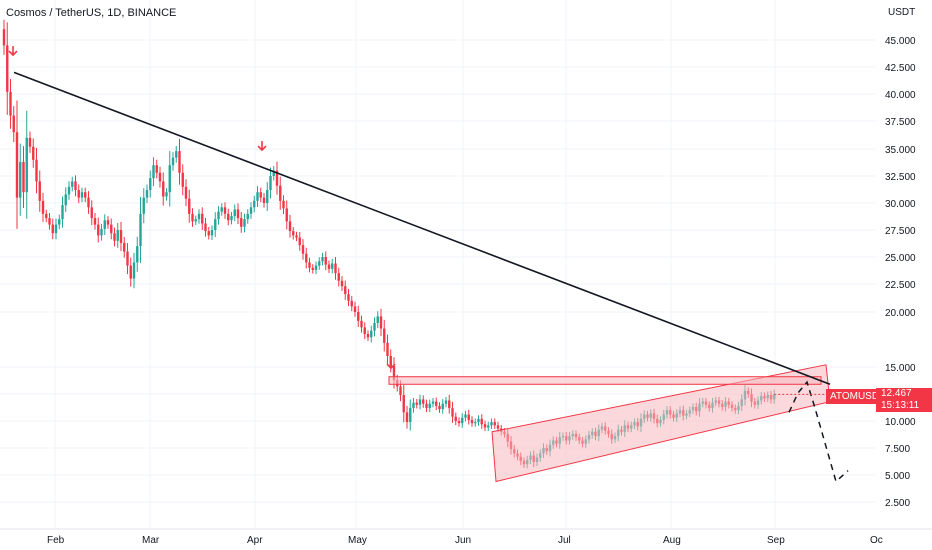  I want to click on y-tick-label: 22.500, so click(900, 285).